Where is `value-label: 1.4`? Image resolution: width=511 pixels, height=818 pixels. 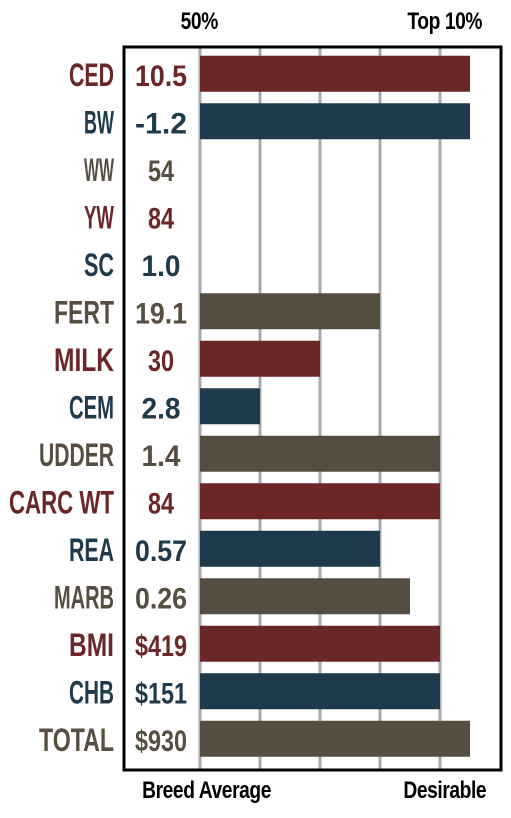
value-label: 1.4 is located at coordinates (161, 456).